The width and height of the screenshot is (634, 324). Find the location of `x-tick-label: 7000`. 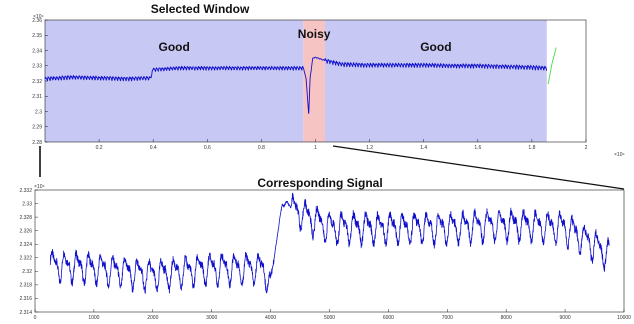

x-tick-label: 7000 is located at coordinates (447, 318).